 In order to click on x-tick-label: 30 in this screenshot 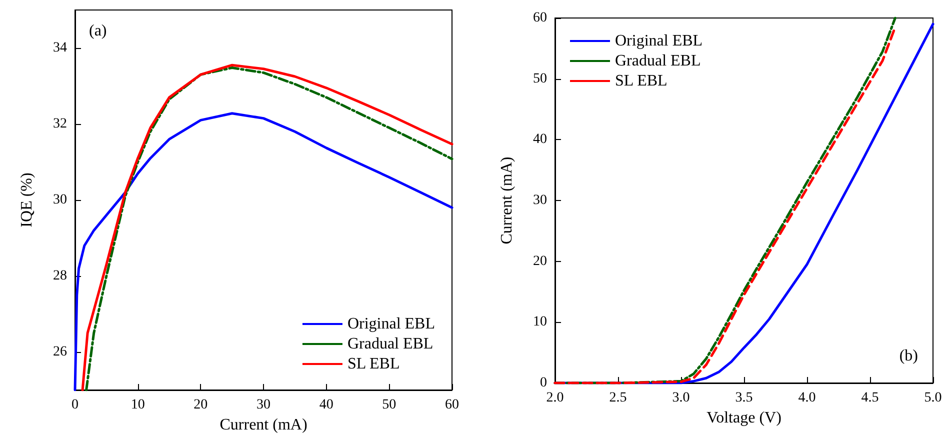, I will do `click(263, 405)`.